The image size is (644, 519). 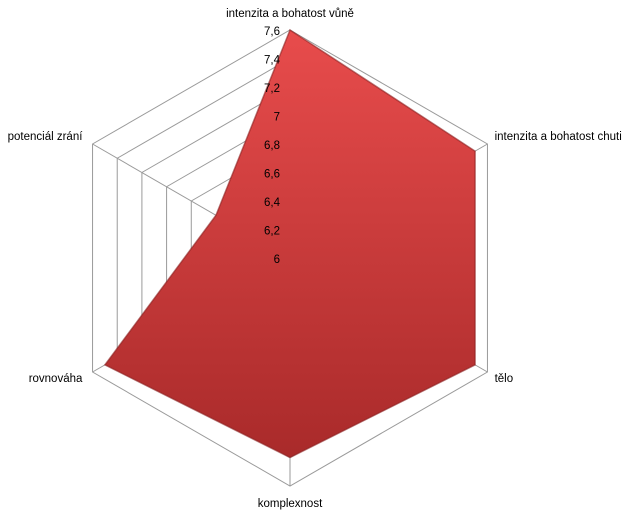 What do you see at coordinates (290, 14) in the screenshot?
I see `category-label: intenzita a bohatost vůně` at bounding box center [290, 14].